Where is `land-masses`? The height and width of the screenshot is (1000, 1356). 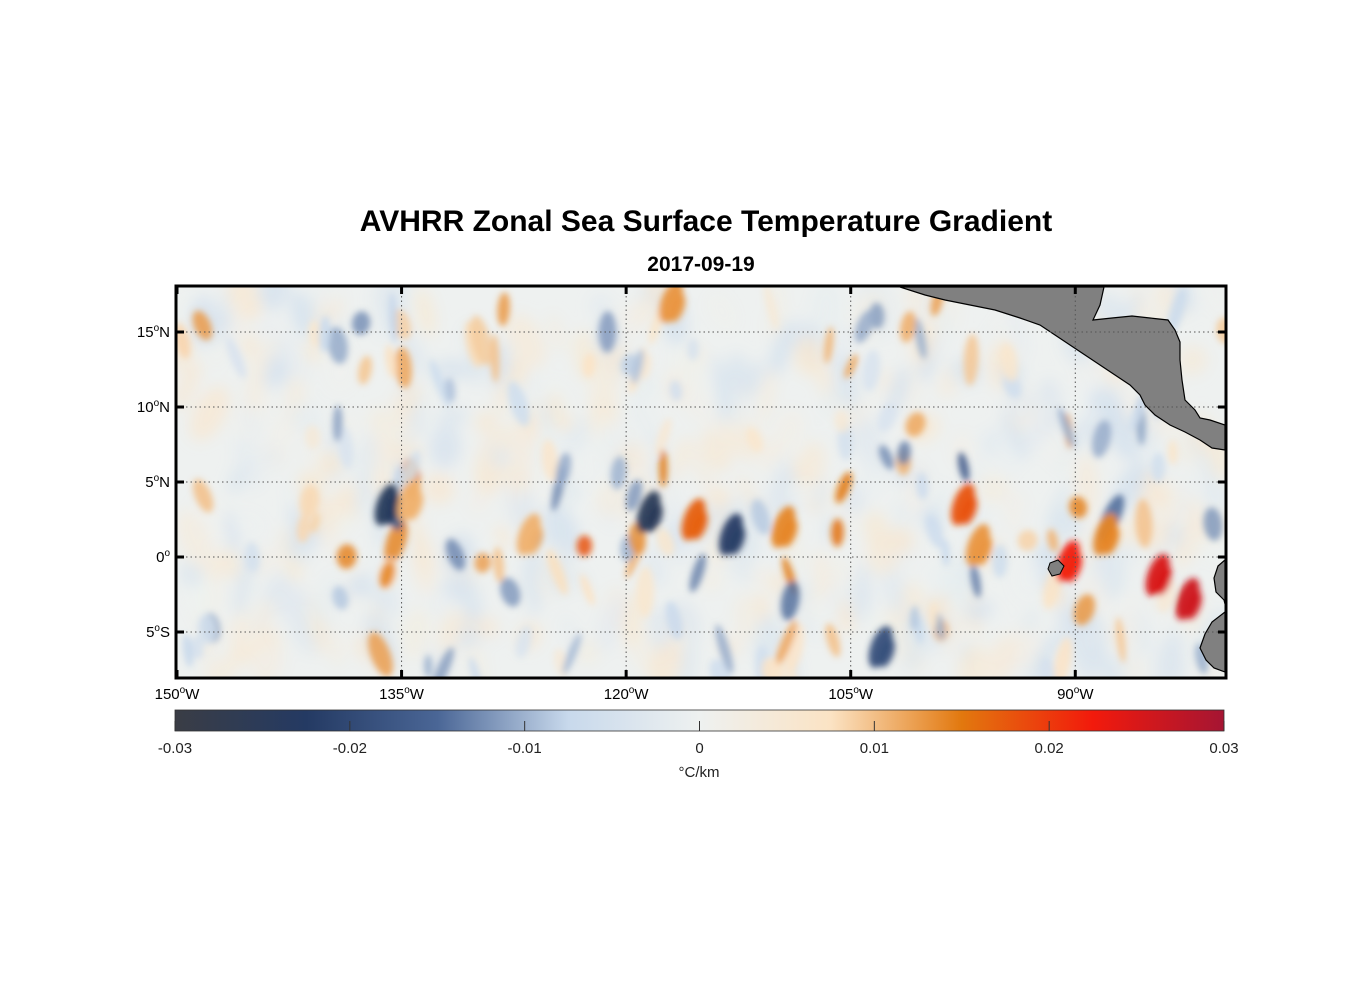
land-masses is located at coordinates (1062, 480).